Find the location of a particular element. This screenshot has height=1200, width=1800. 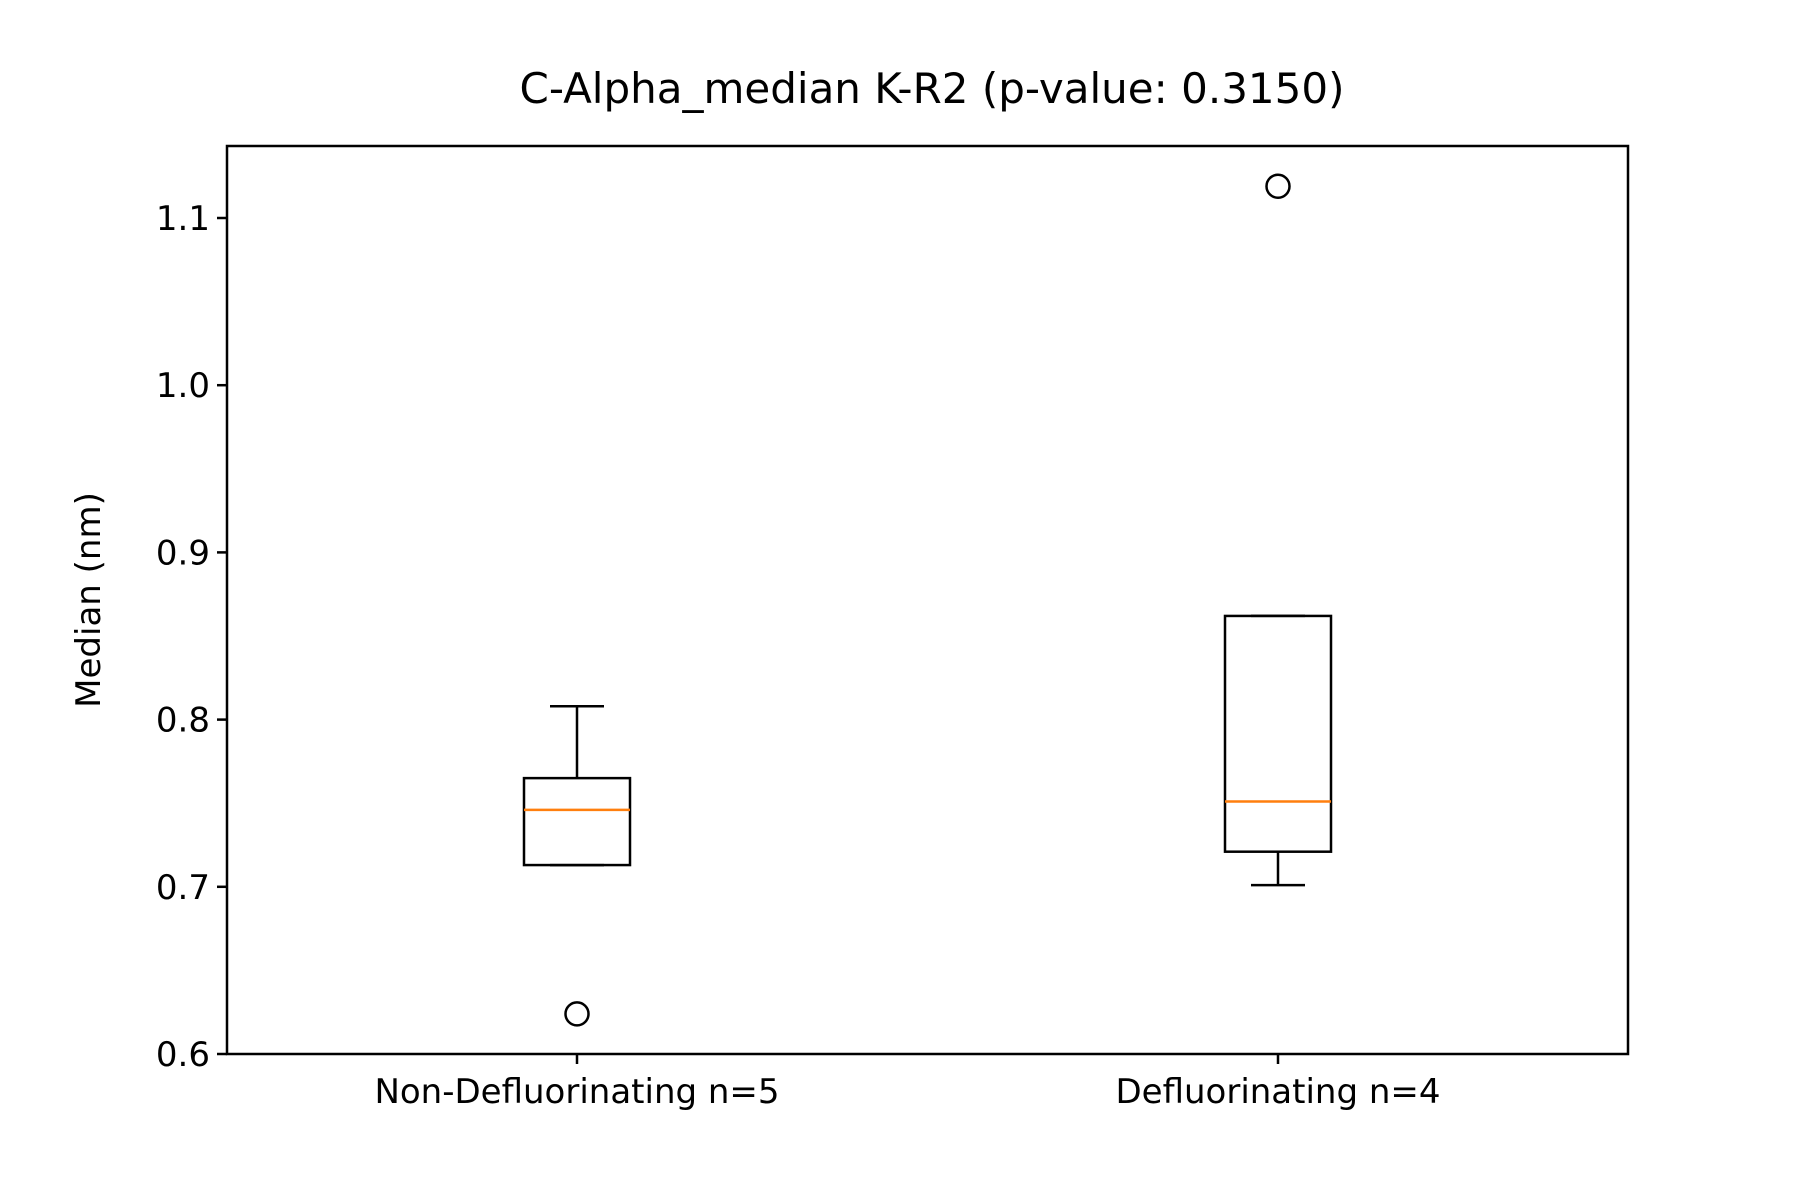

y-tick-label: 0.8 is located at coordinates (183, 721).